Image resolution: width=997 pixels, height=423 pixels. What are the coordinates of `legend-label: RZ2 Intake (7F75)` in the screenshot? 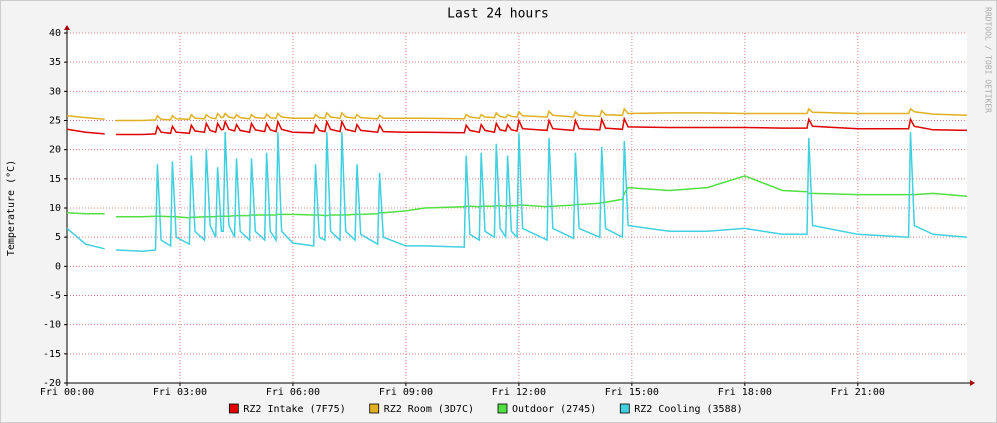 It's located at (294, 409).